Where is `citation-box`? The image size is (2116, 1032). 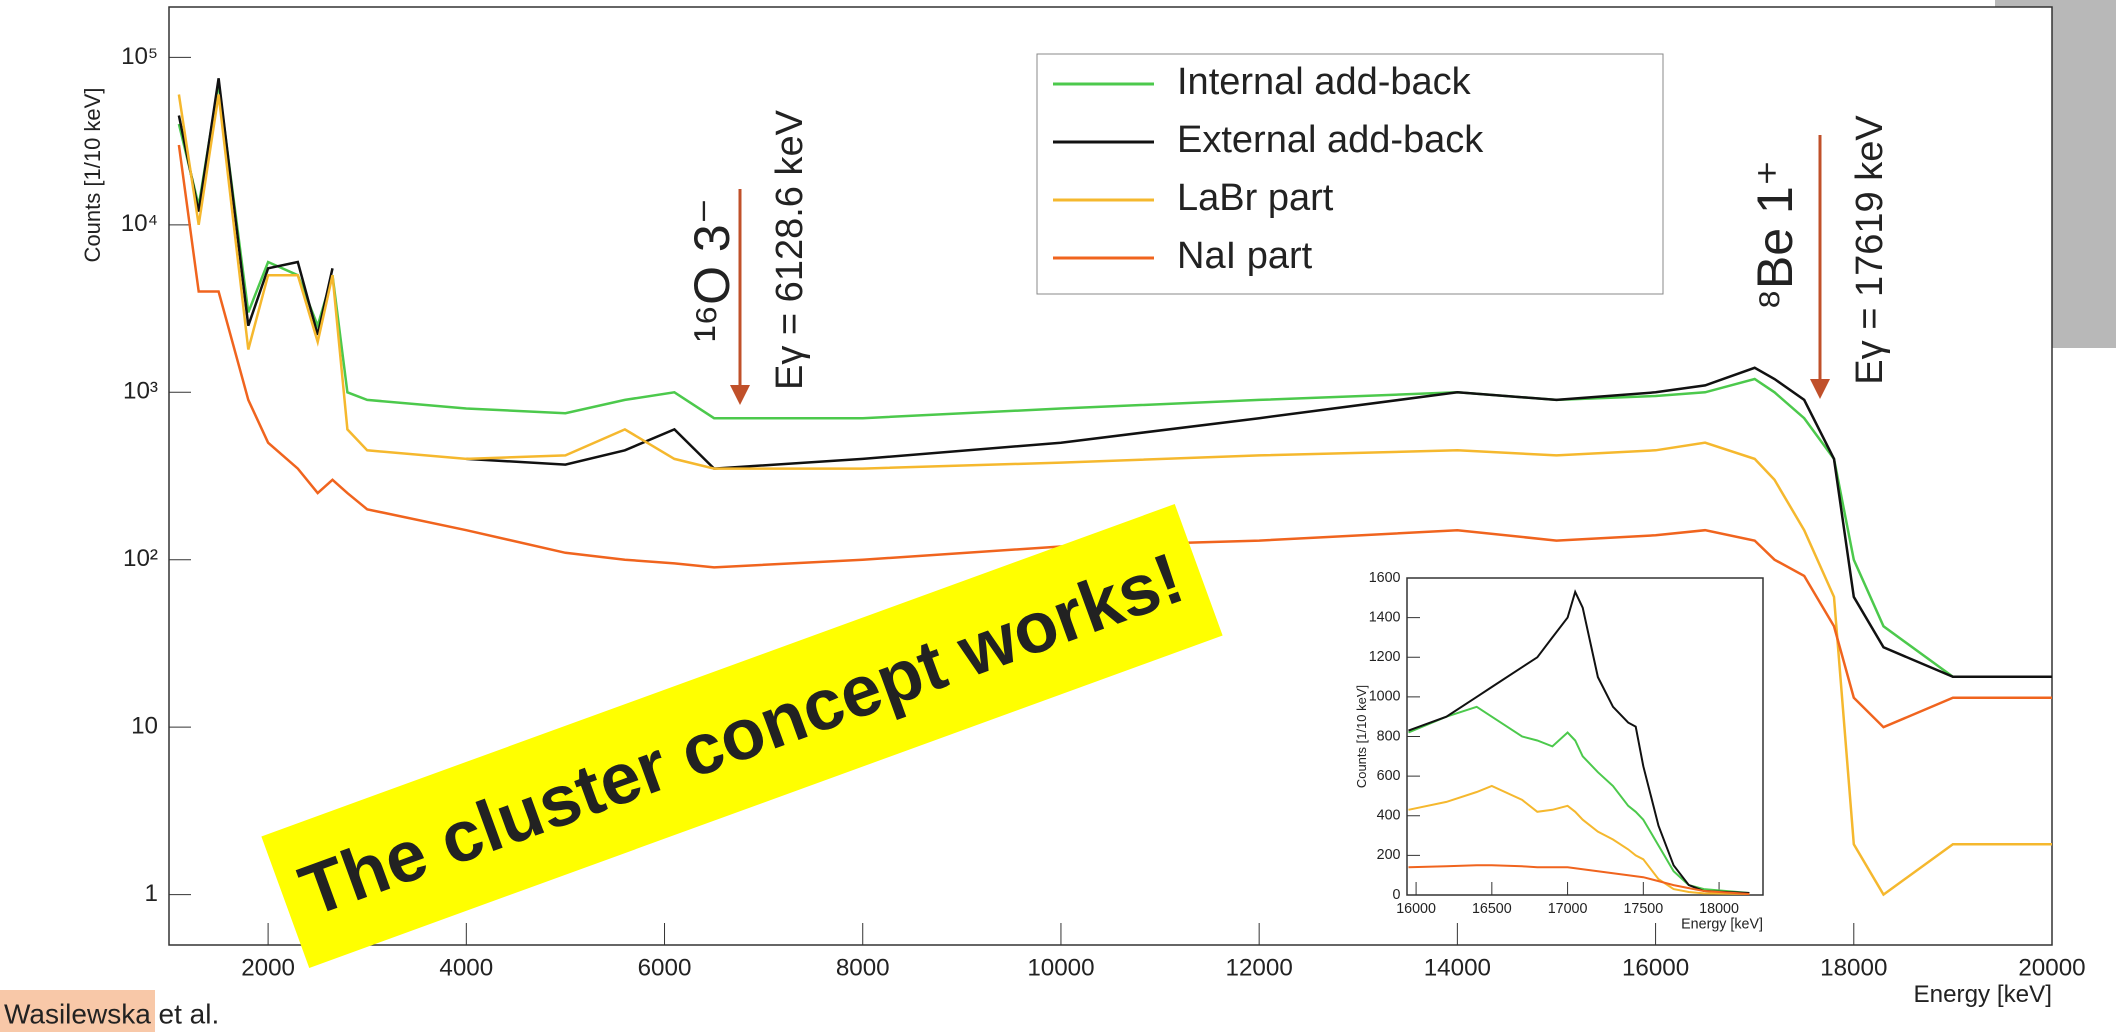 citation-box is located at coordinates (77, 1011).